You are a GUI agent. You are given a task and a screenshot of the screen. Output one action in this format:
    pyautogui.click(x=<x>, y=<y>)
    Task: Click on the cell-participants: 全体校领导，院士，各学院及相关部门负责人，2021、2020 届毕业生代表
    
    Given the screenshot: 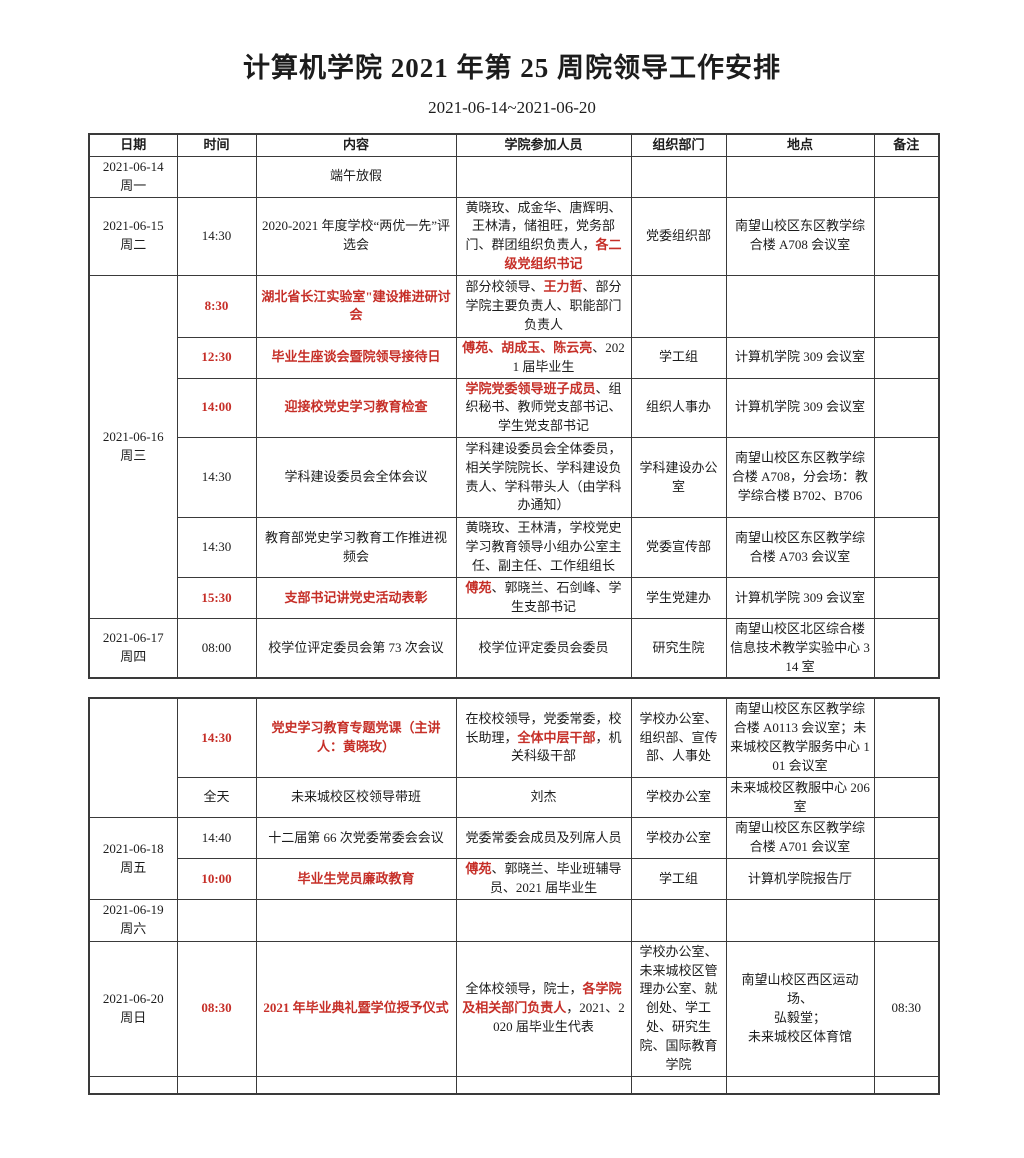 What is the action you would take?
    pyautogui.click(x=543, y=1008)
    